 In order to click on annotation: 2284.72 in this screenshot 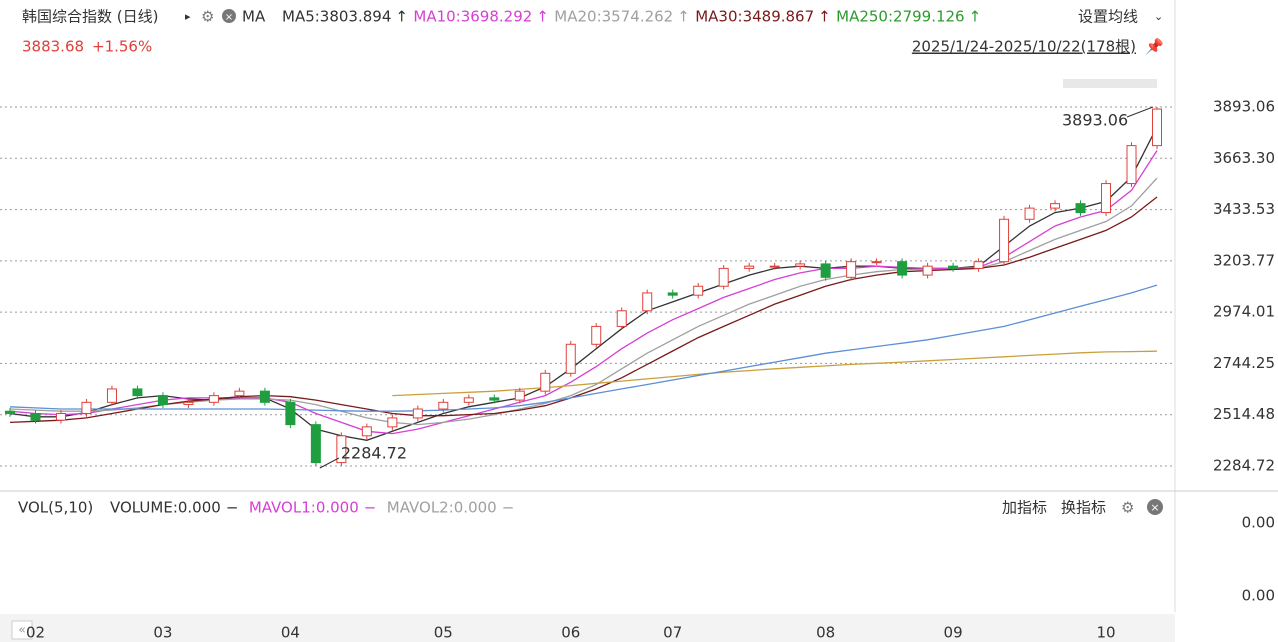, I will do `click(374, 452)`.